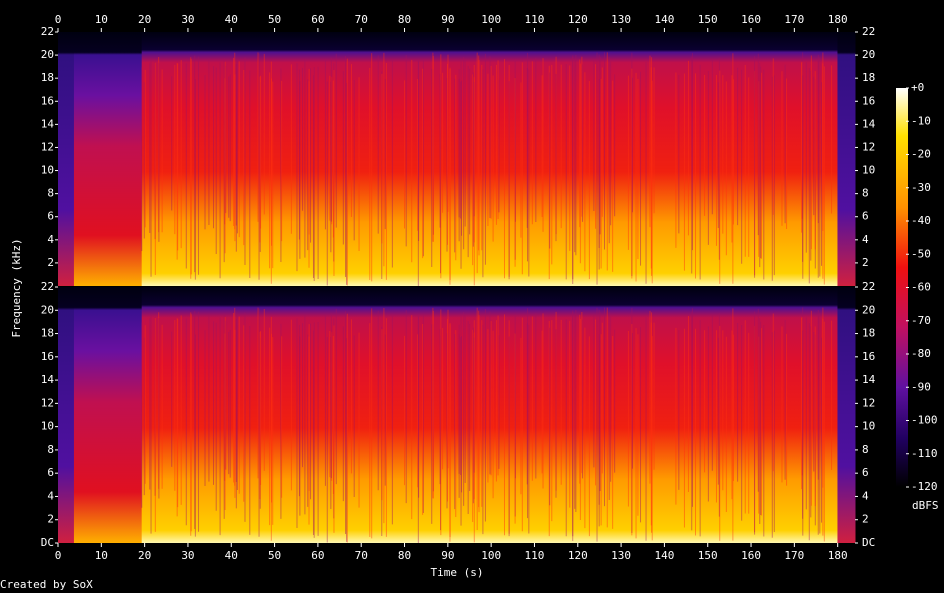  What do you see at coordinates (317, 19) in the screenshot?
I see `x-tick-label-top: 60` at bounding box center [317, 19].